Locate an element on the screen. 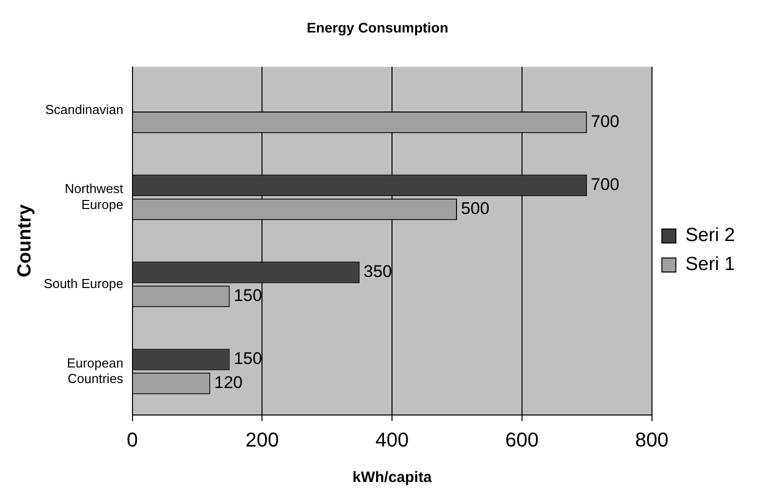 This screenshot has height=501, width=765. x-tick-label: 400 is located at coordinates (392, 441).